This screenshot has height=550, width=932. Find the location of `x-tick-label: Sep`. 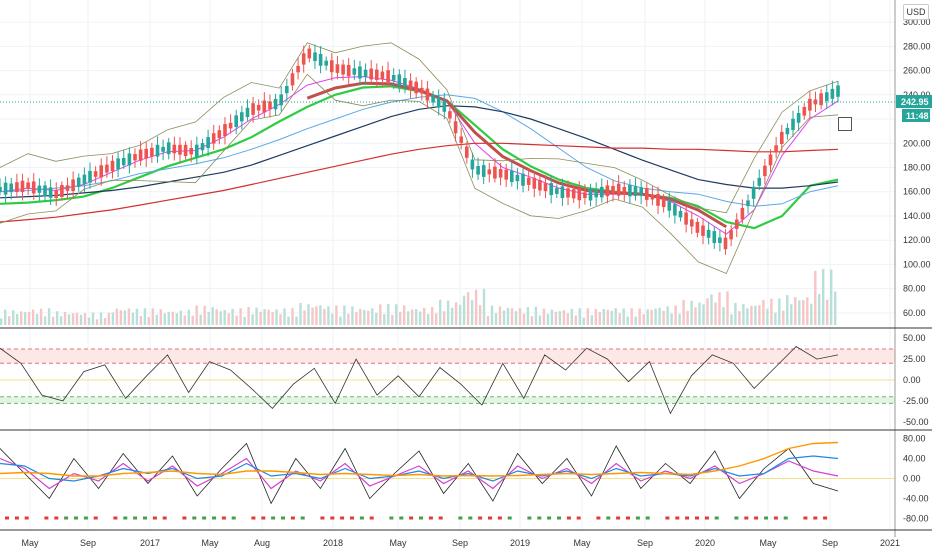

x-tick-label: Sep is located at coordinates (460, 543).